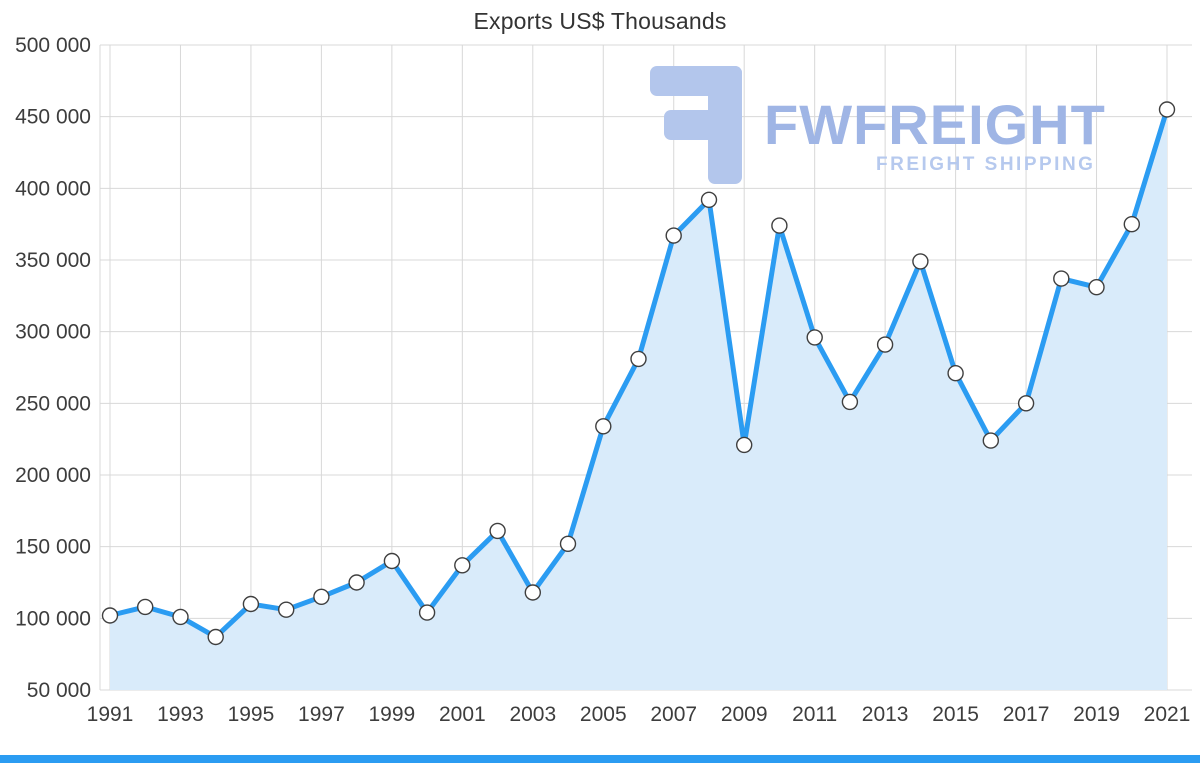 The height and width of the screenshot is (763, 1200). What do you see at coordinates (53, 188) in the screenshot?
I see `y-axis-label: 400 000` at bounding box center [53, 188].